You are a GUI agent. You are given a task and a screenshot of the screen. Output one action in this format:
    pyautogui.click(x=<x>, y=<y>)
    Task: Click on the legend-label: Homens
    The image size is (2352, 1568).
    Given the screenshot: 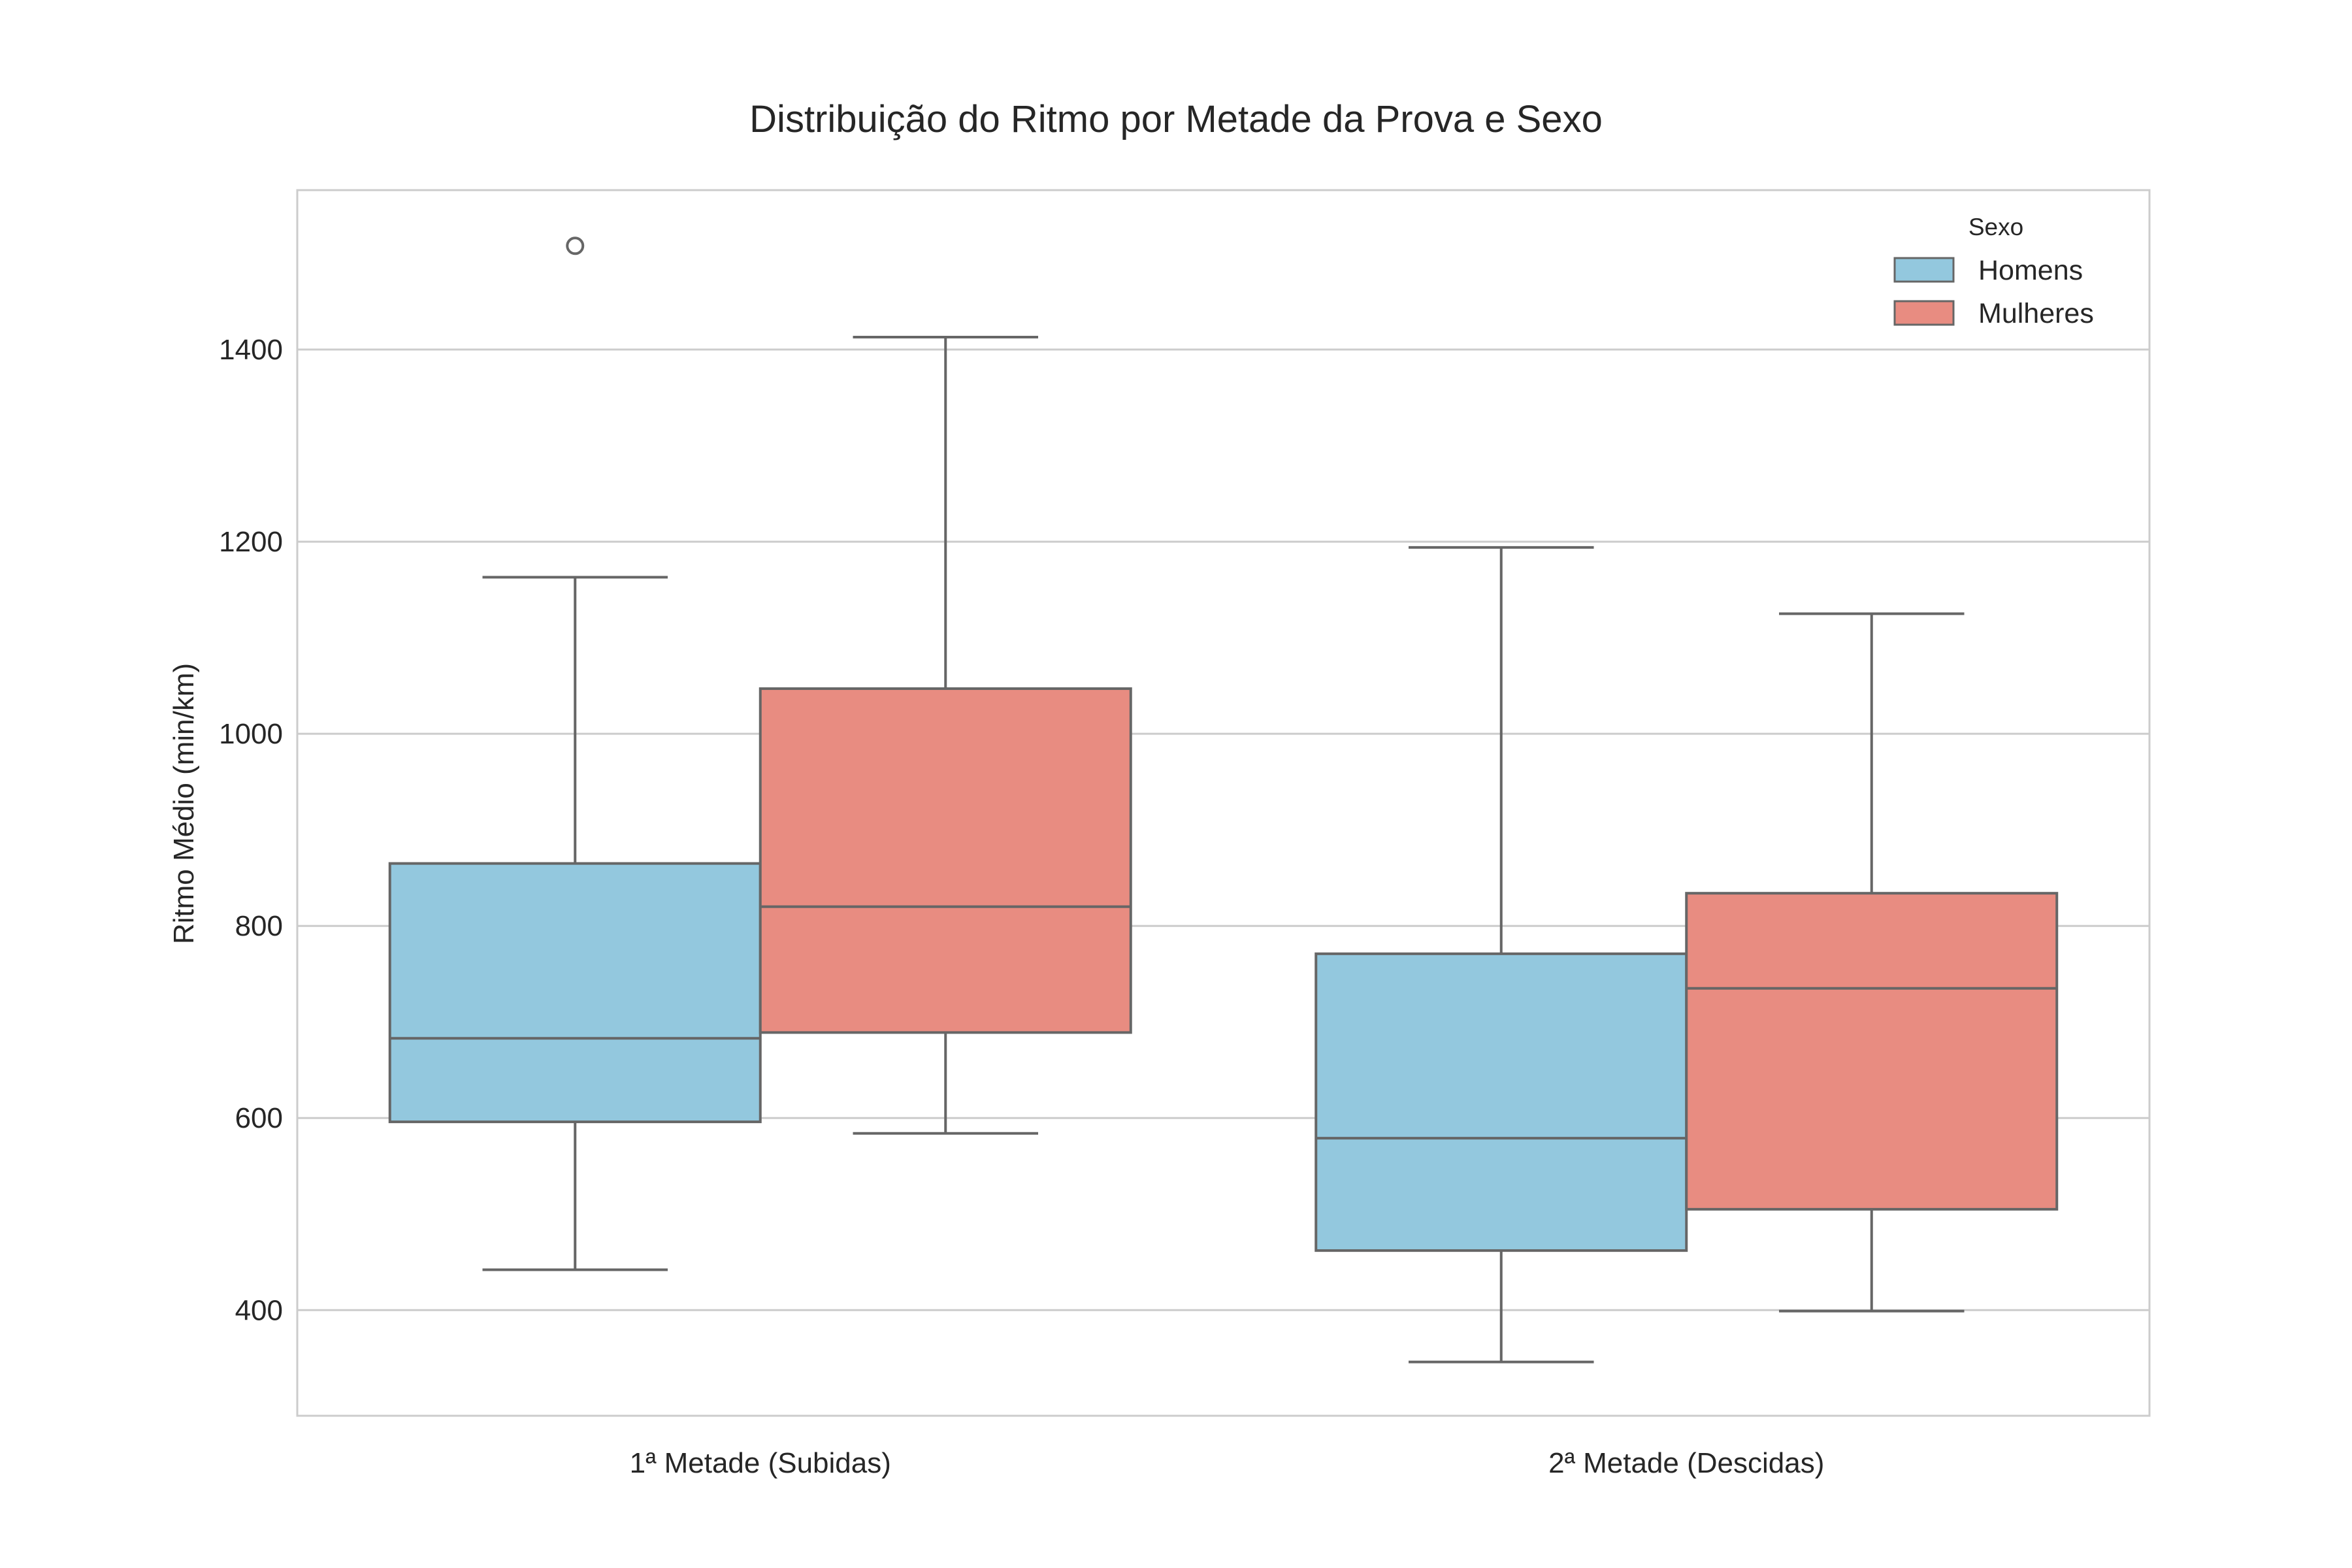 What is the action you would take?
    pyautogui.click(x=2030, y=270)
    